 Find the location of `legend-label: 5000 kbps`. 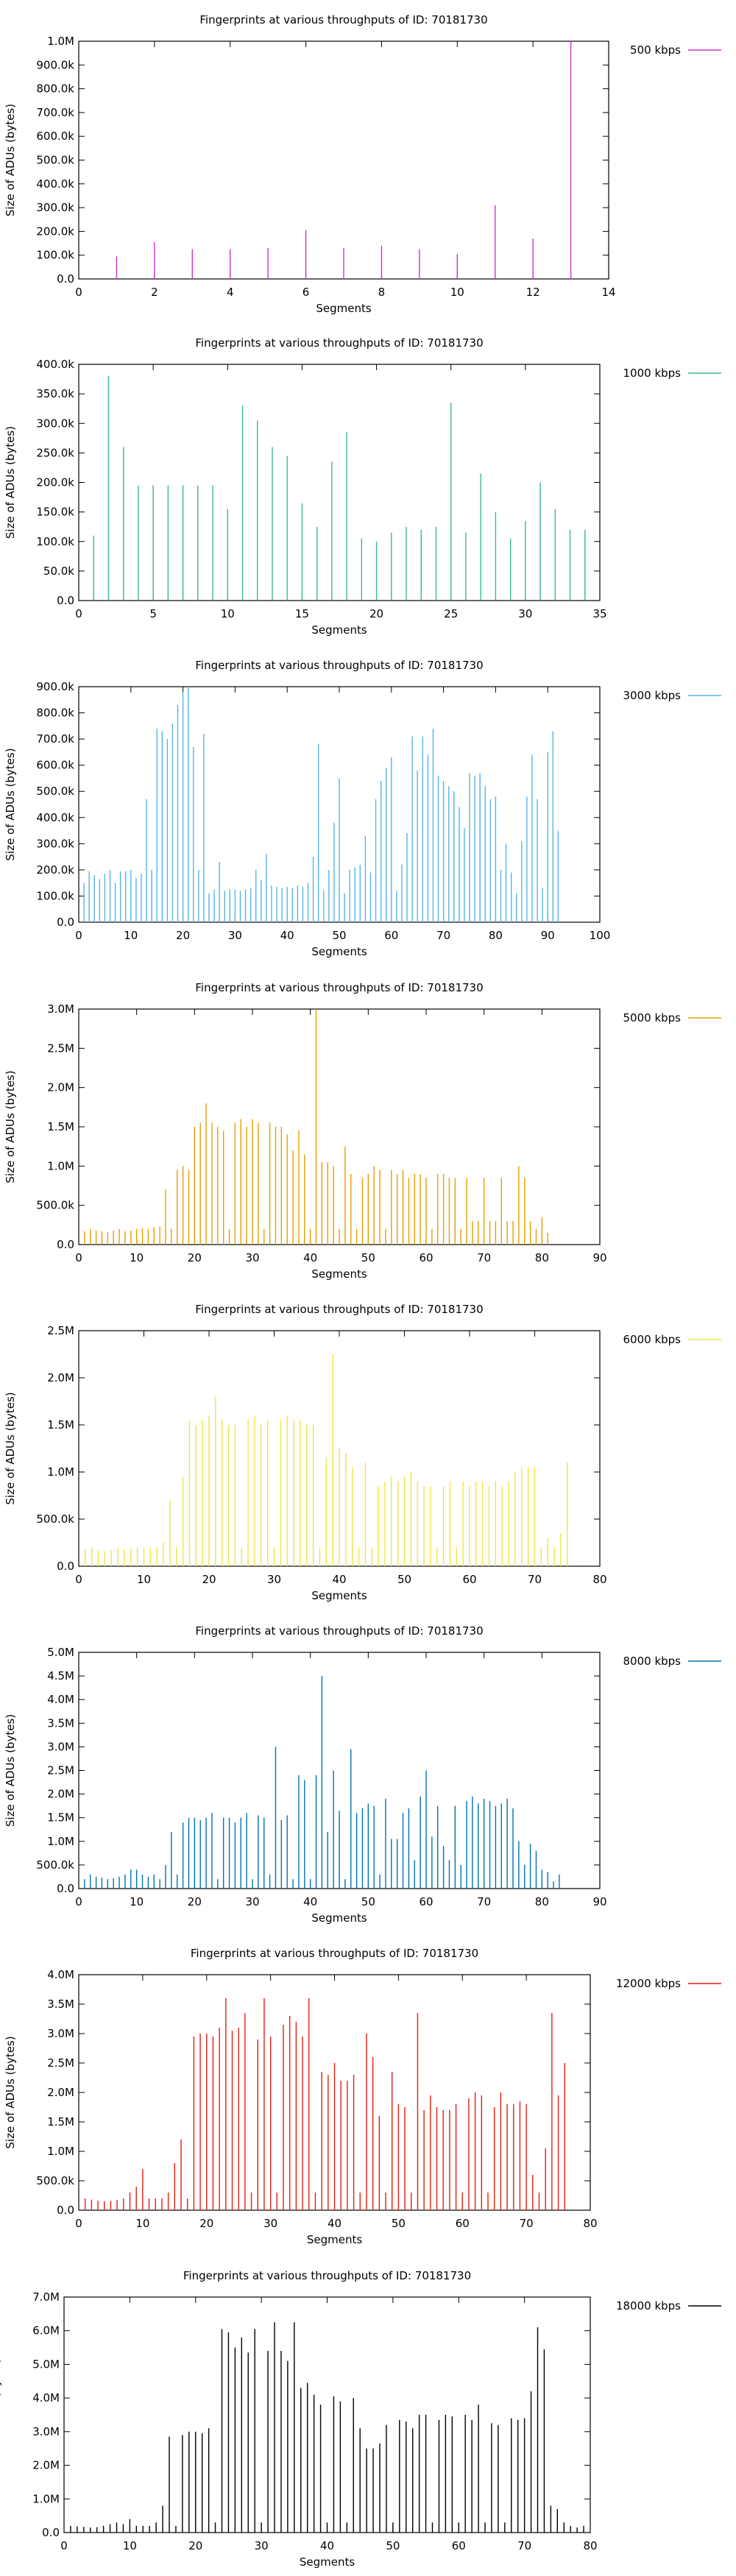

legend-label: 5000 kbps is located at coordinates (652, 1018).